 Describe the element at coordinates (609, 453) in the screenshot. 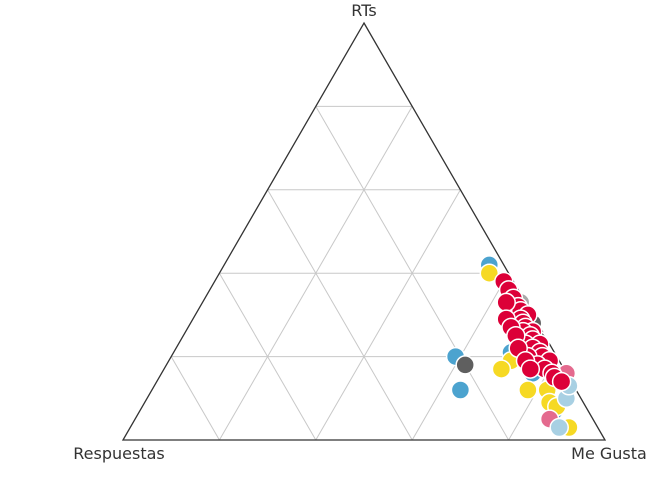

I see `vertex-label-right: Me Gusta` at that location.